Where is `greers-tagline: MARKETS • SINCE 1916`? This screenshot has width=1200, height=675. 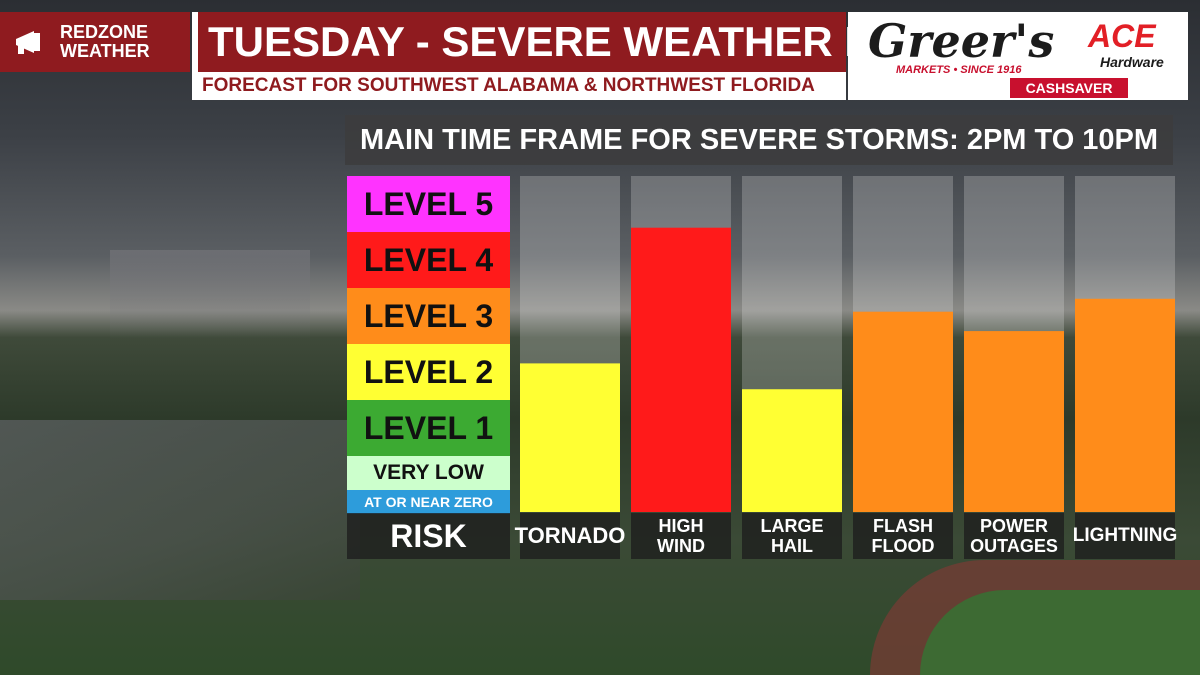
greers-tagline: MARKETS • SINCE 1916 is located at coordinates (959, 70).